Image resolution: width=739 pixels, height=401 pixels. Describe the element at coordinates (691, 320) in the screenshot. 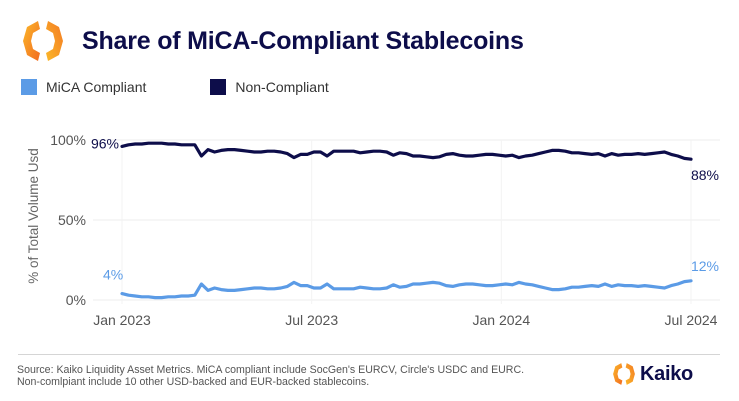

I see `x-tick-label: Jul 2024` at that location.